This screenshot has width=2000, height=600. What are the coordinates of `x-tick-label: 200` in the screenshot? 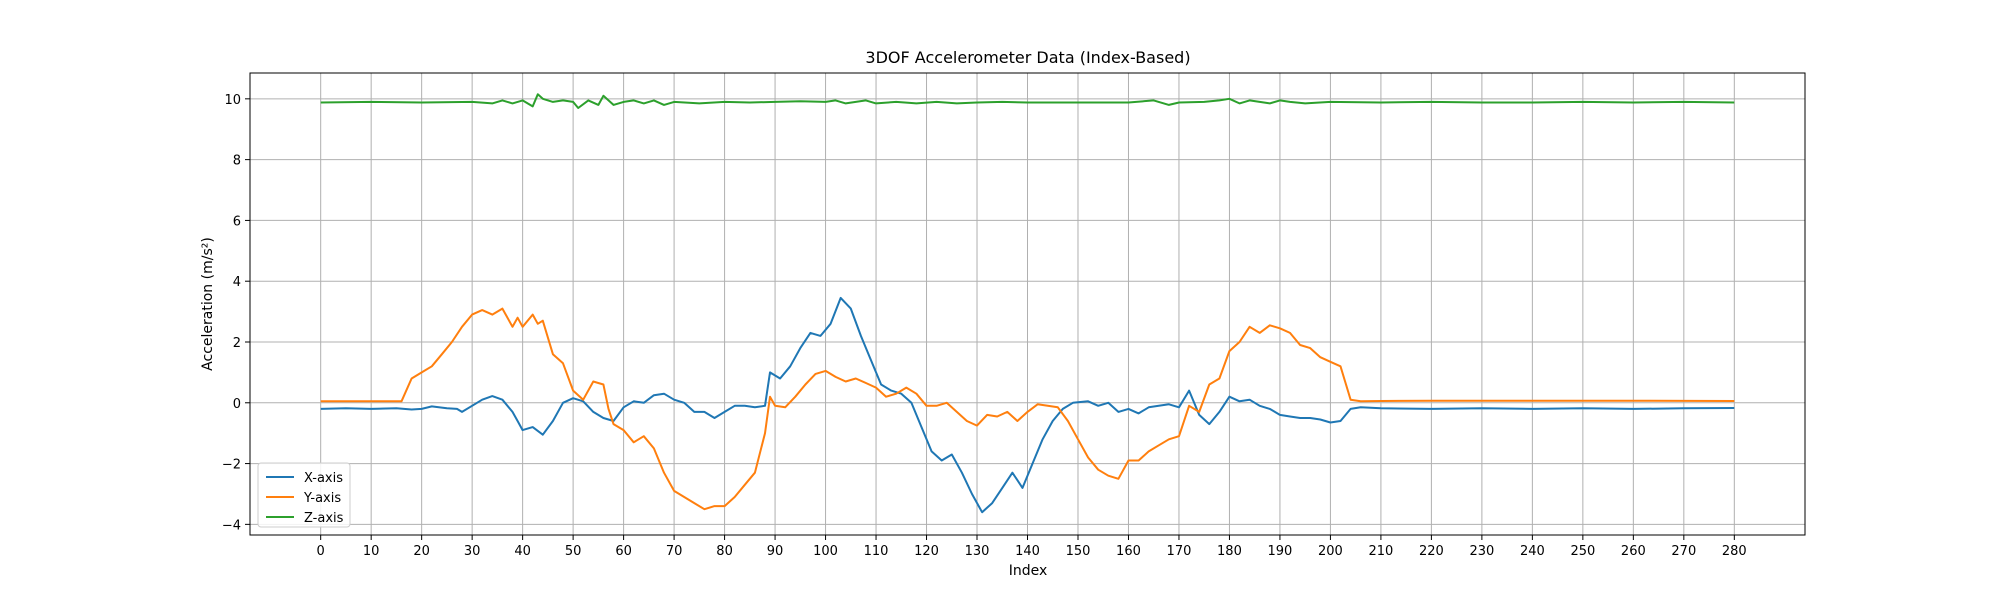 It's located at (1330, 551).